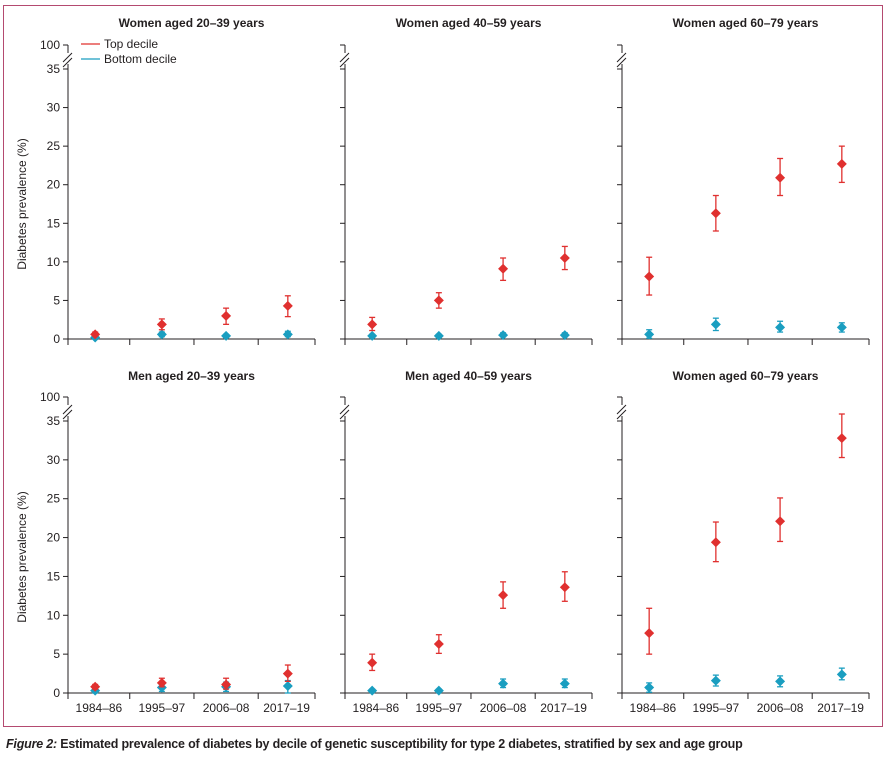  Describe the element at coordinates (192, 23) in the screenshot. I see `panel-title: Women aged 20–39 years` at that location.